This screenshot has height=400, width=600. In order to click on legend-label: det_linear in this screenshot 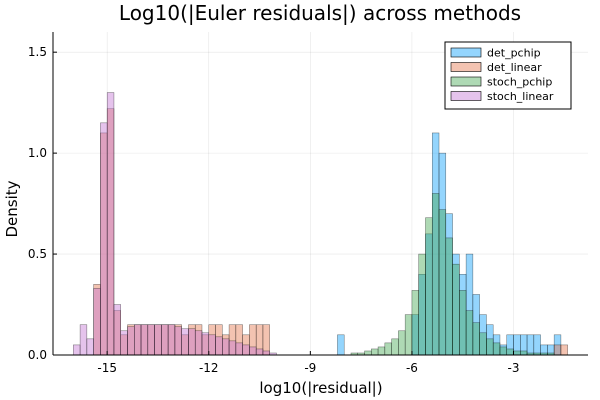, I will do `click(514, 67)`.